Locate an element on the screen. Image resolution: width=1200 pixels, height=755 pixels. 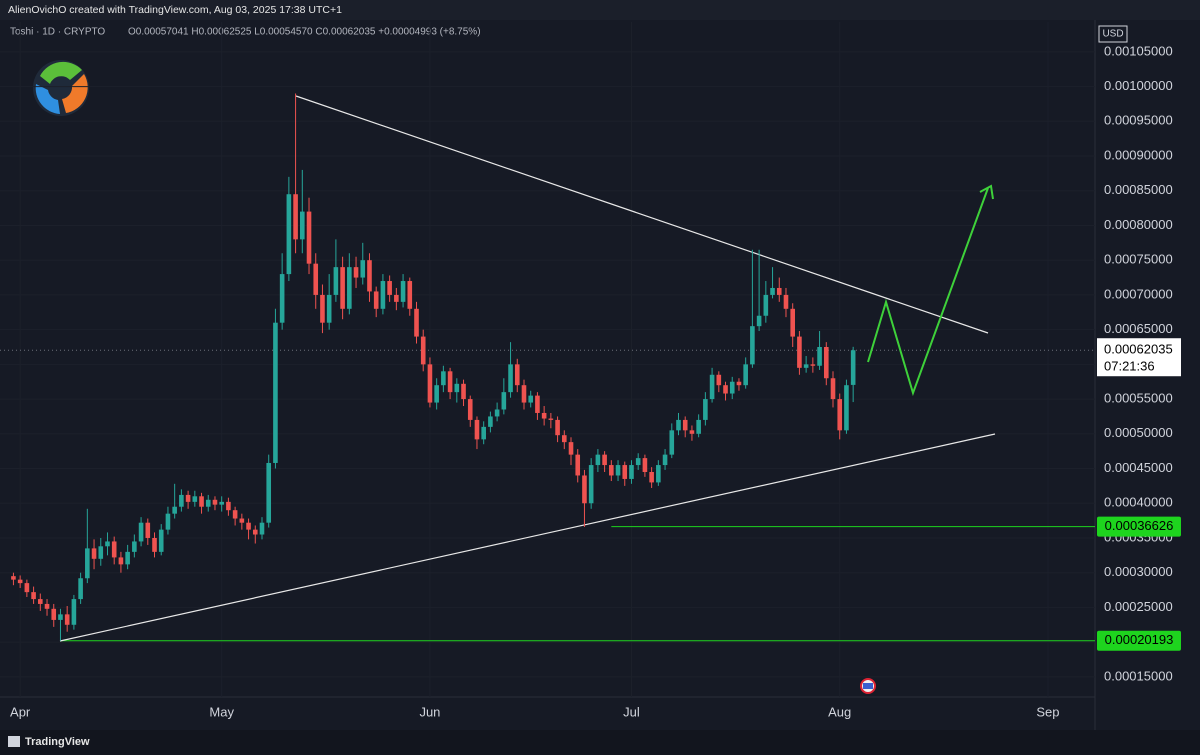
projection-arrowhead is located at coordinates (986, 192).